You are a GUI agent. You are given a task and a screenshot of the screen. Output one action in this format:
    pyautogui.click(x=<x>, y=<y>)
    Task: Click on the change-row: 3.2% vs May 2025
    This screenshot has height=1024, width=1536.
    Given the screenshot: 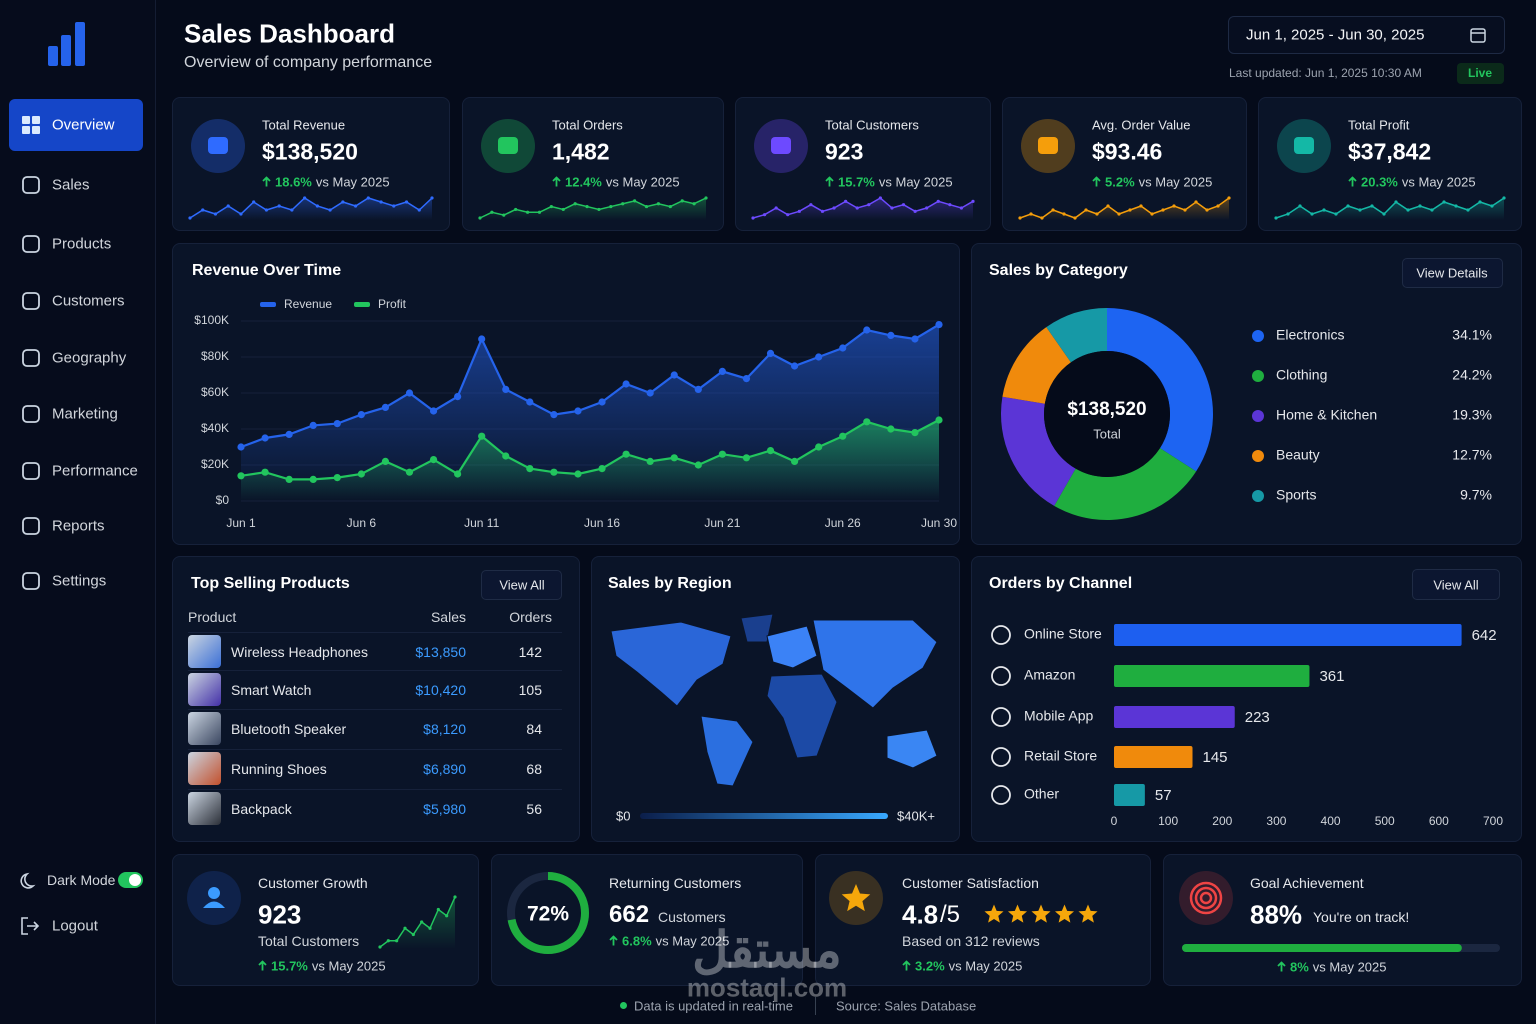 What is the action you would take?
    pyautogui.click(x=962, y=966)
    